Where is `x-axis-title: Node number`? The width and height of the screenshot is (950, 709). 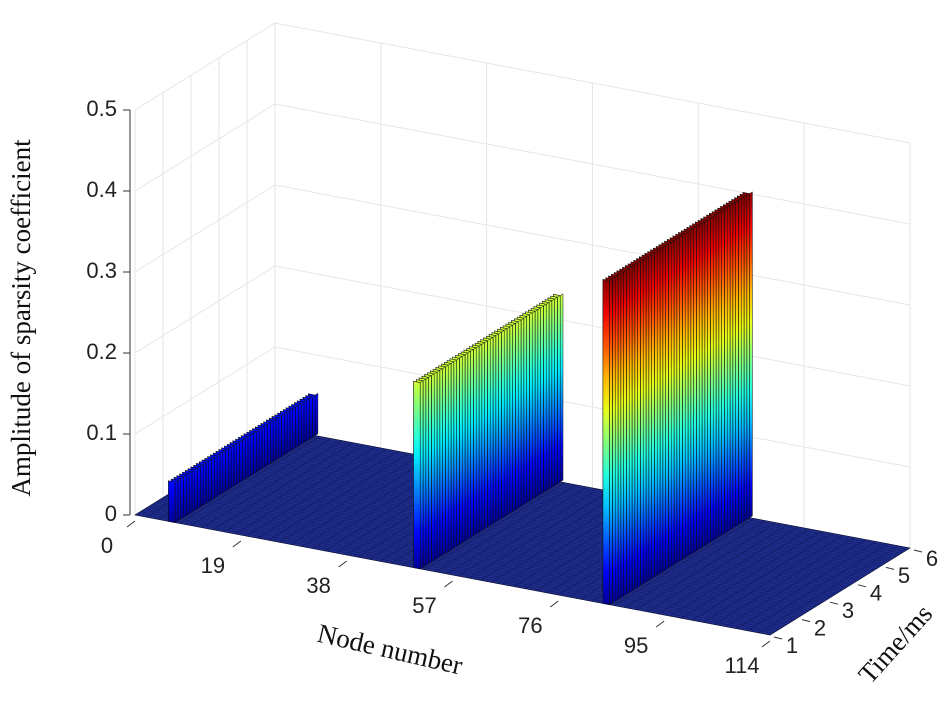
x-axis-title: Node number is located at coordinates (390, 649).